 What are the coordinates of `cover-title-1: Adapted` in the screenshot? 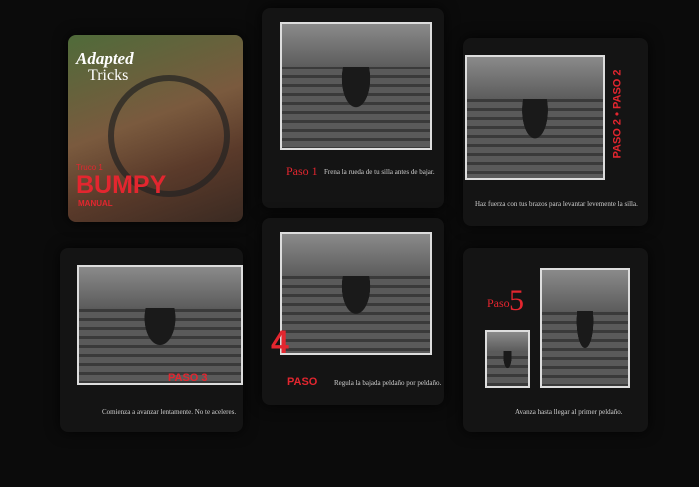 It's located at (105, 58).